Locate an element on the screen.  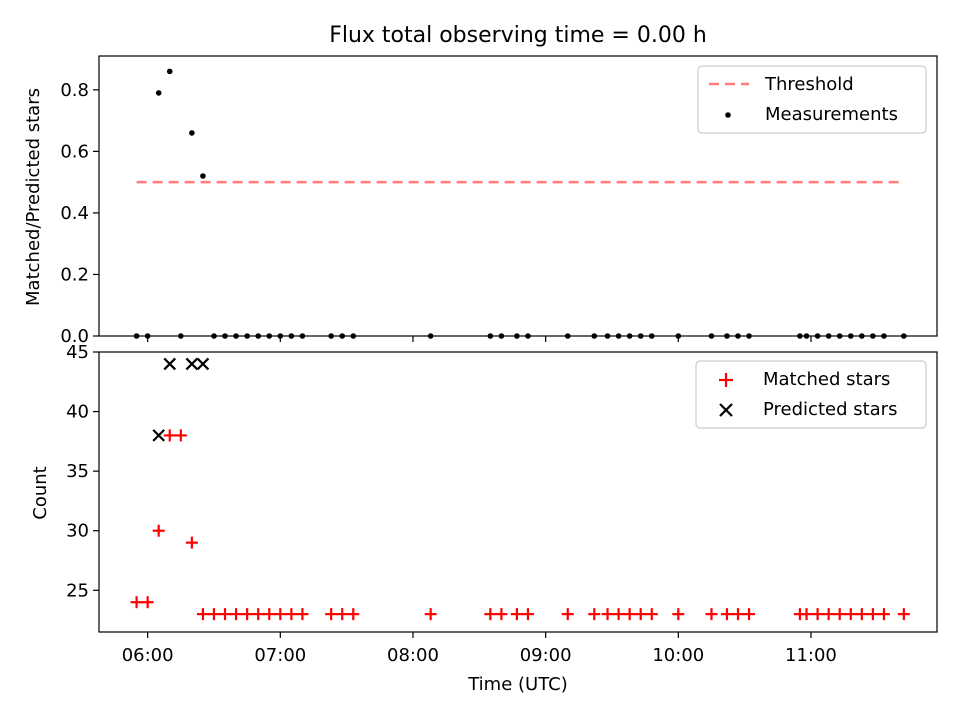
top-legend-box is located at coordinates (812, 99).